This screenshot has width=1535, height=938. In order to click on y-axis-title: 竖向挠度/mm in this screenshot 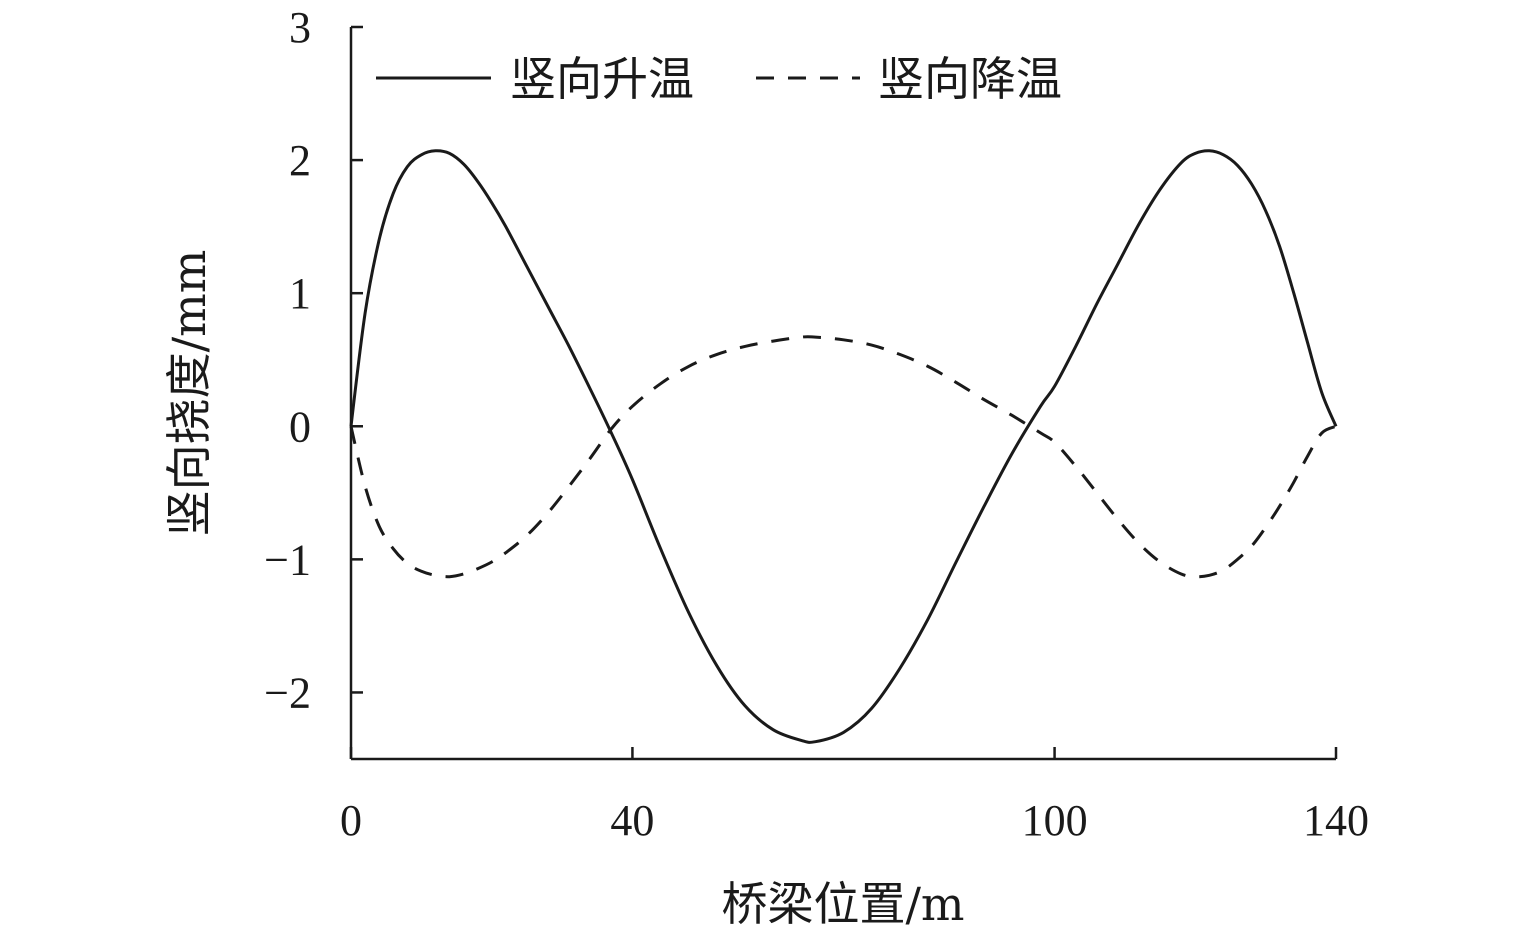, I will do `click(189, 393)`.